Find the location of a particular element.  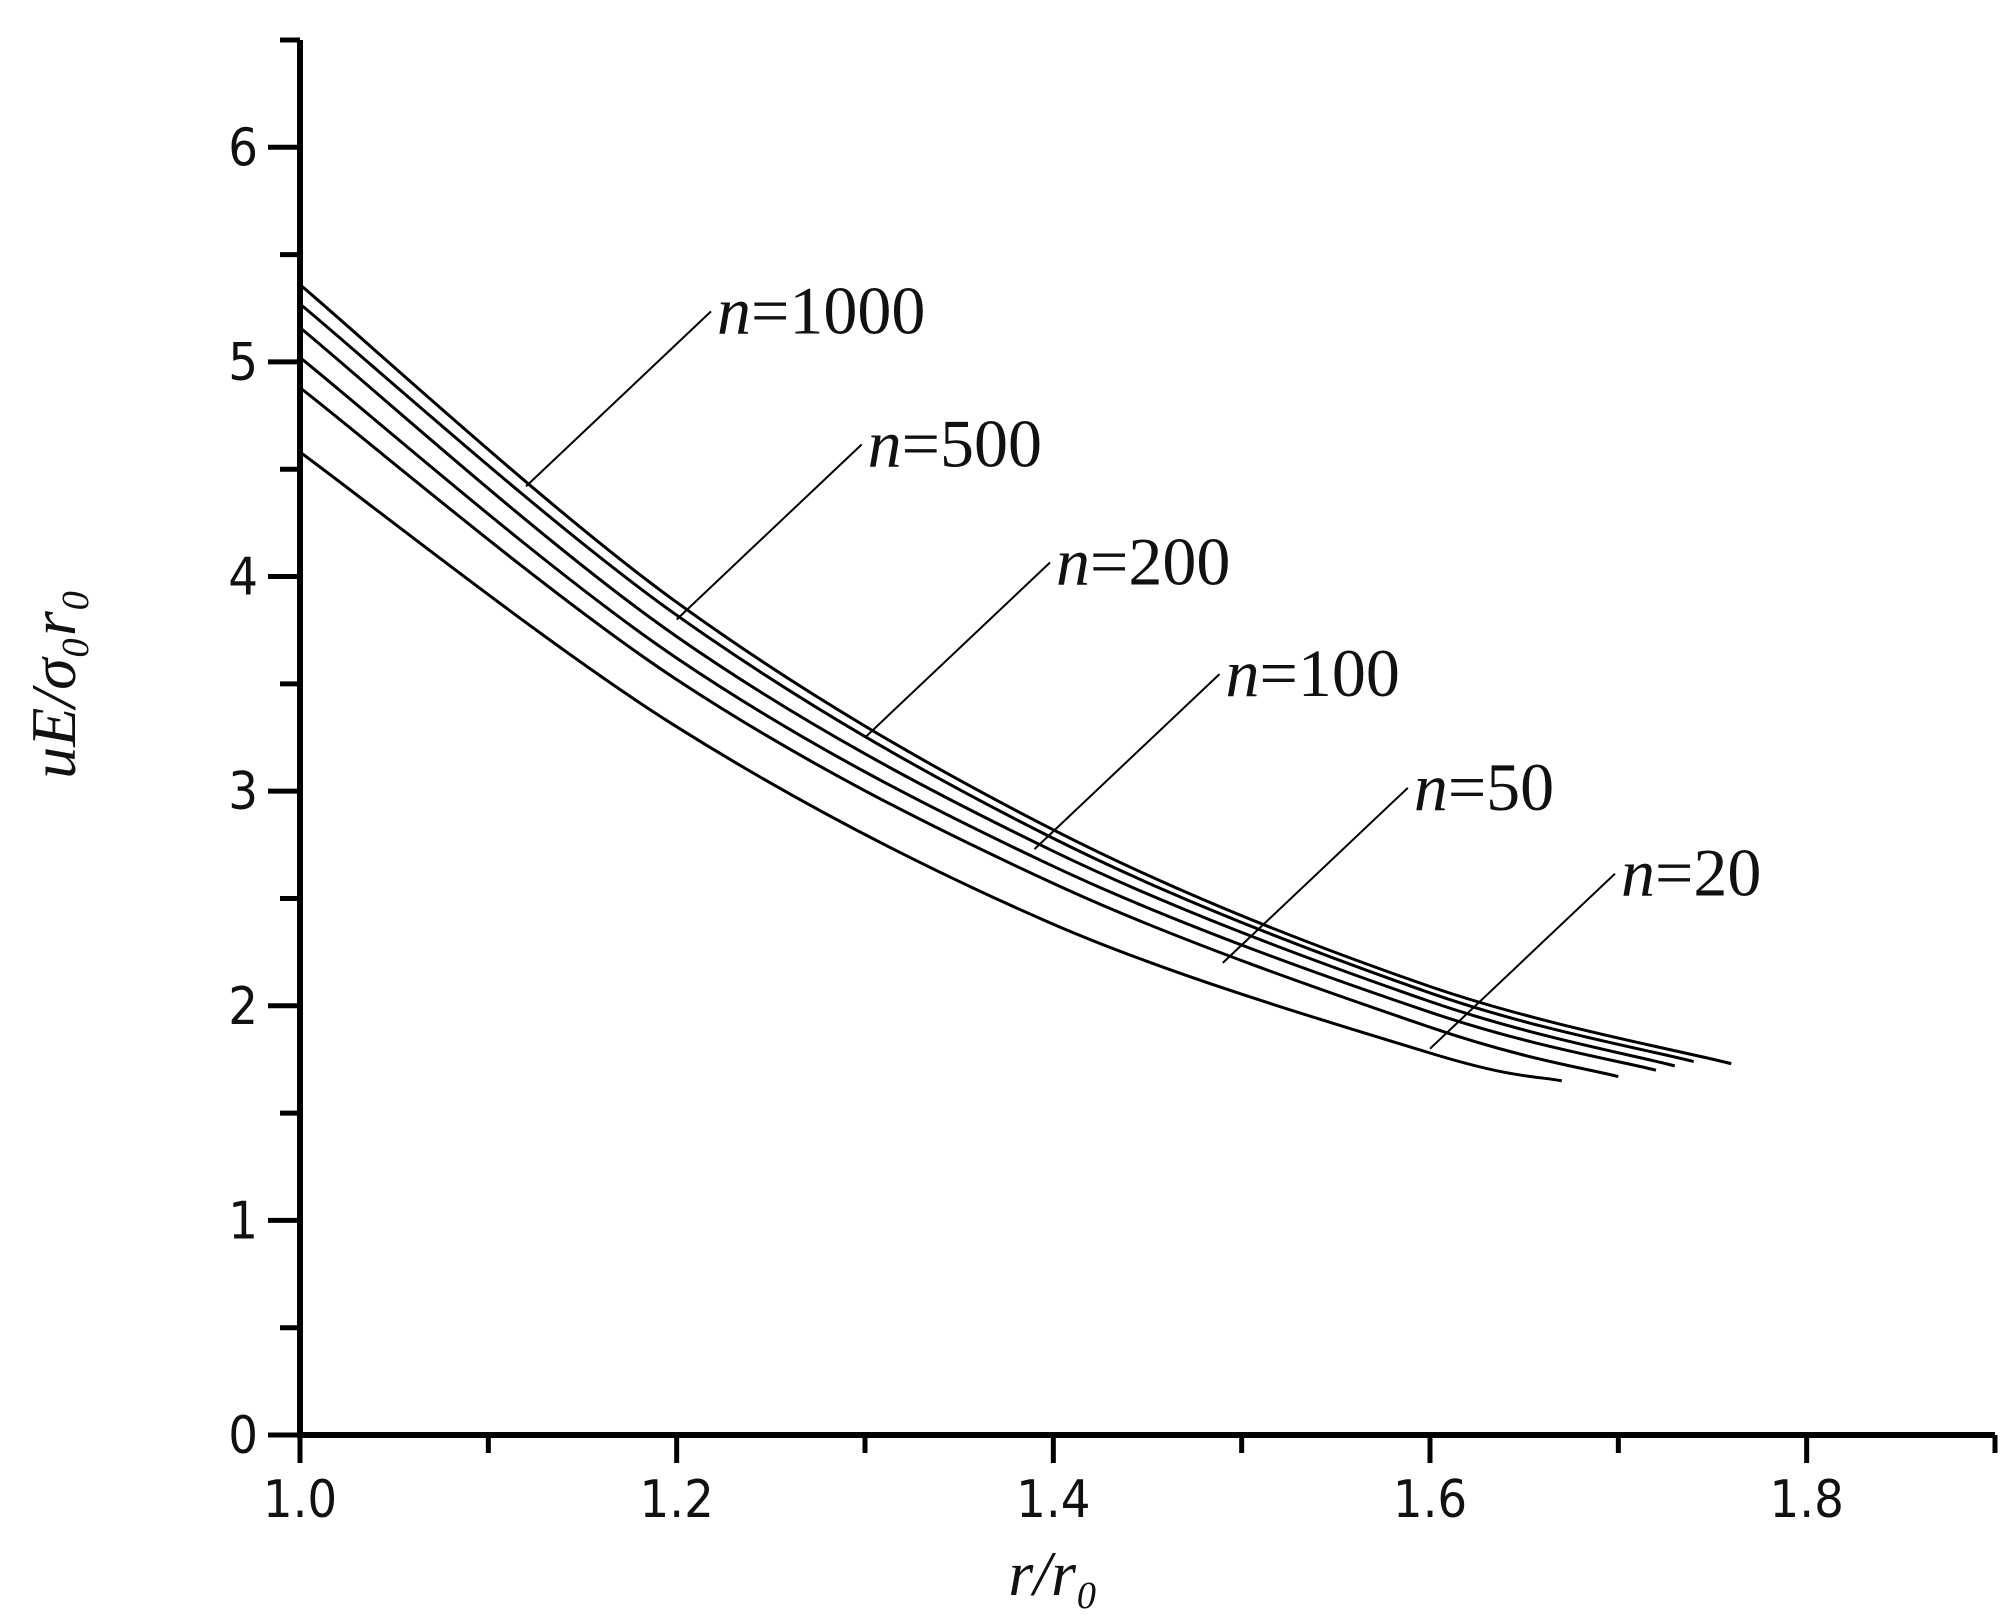

curve-label-value: =1000 is located at coordinates (838, 310).